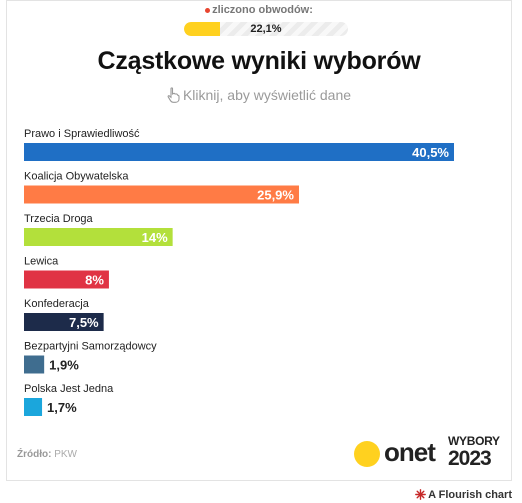  Describe the element at coordinates (155, 237) in the screenshot. I see `value-label: 14%` at that location.